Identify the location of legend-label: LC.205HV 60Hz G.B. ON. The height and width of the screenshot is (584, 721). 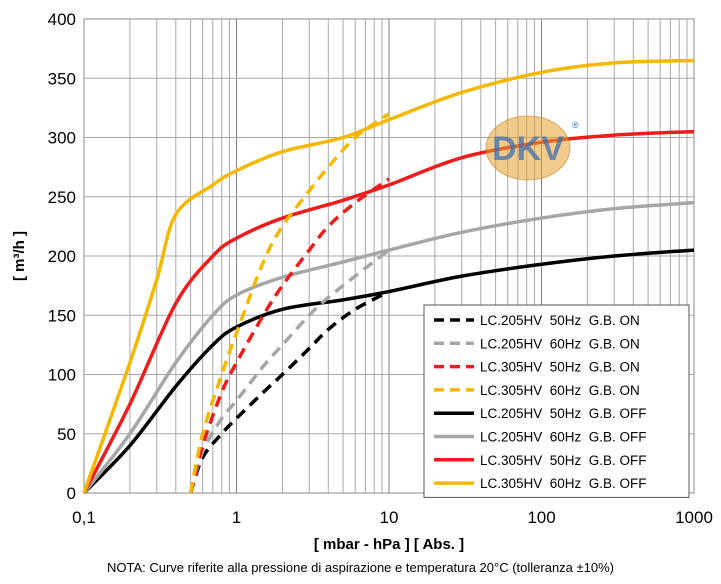
(560, 343).